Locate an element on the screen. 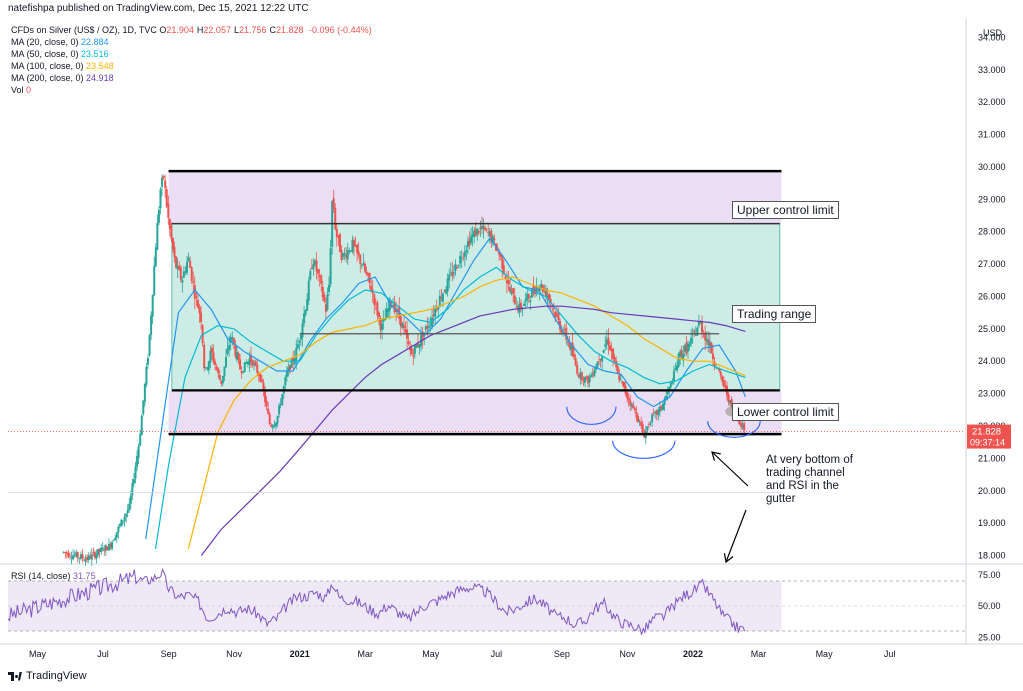 Image resolution: width=1023 pixels, height=691 pixels. note-lower-control-limit: Lower control limit is located at coordinates (785, 412).